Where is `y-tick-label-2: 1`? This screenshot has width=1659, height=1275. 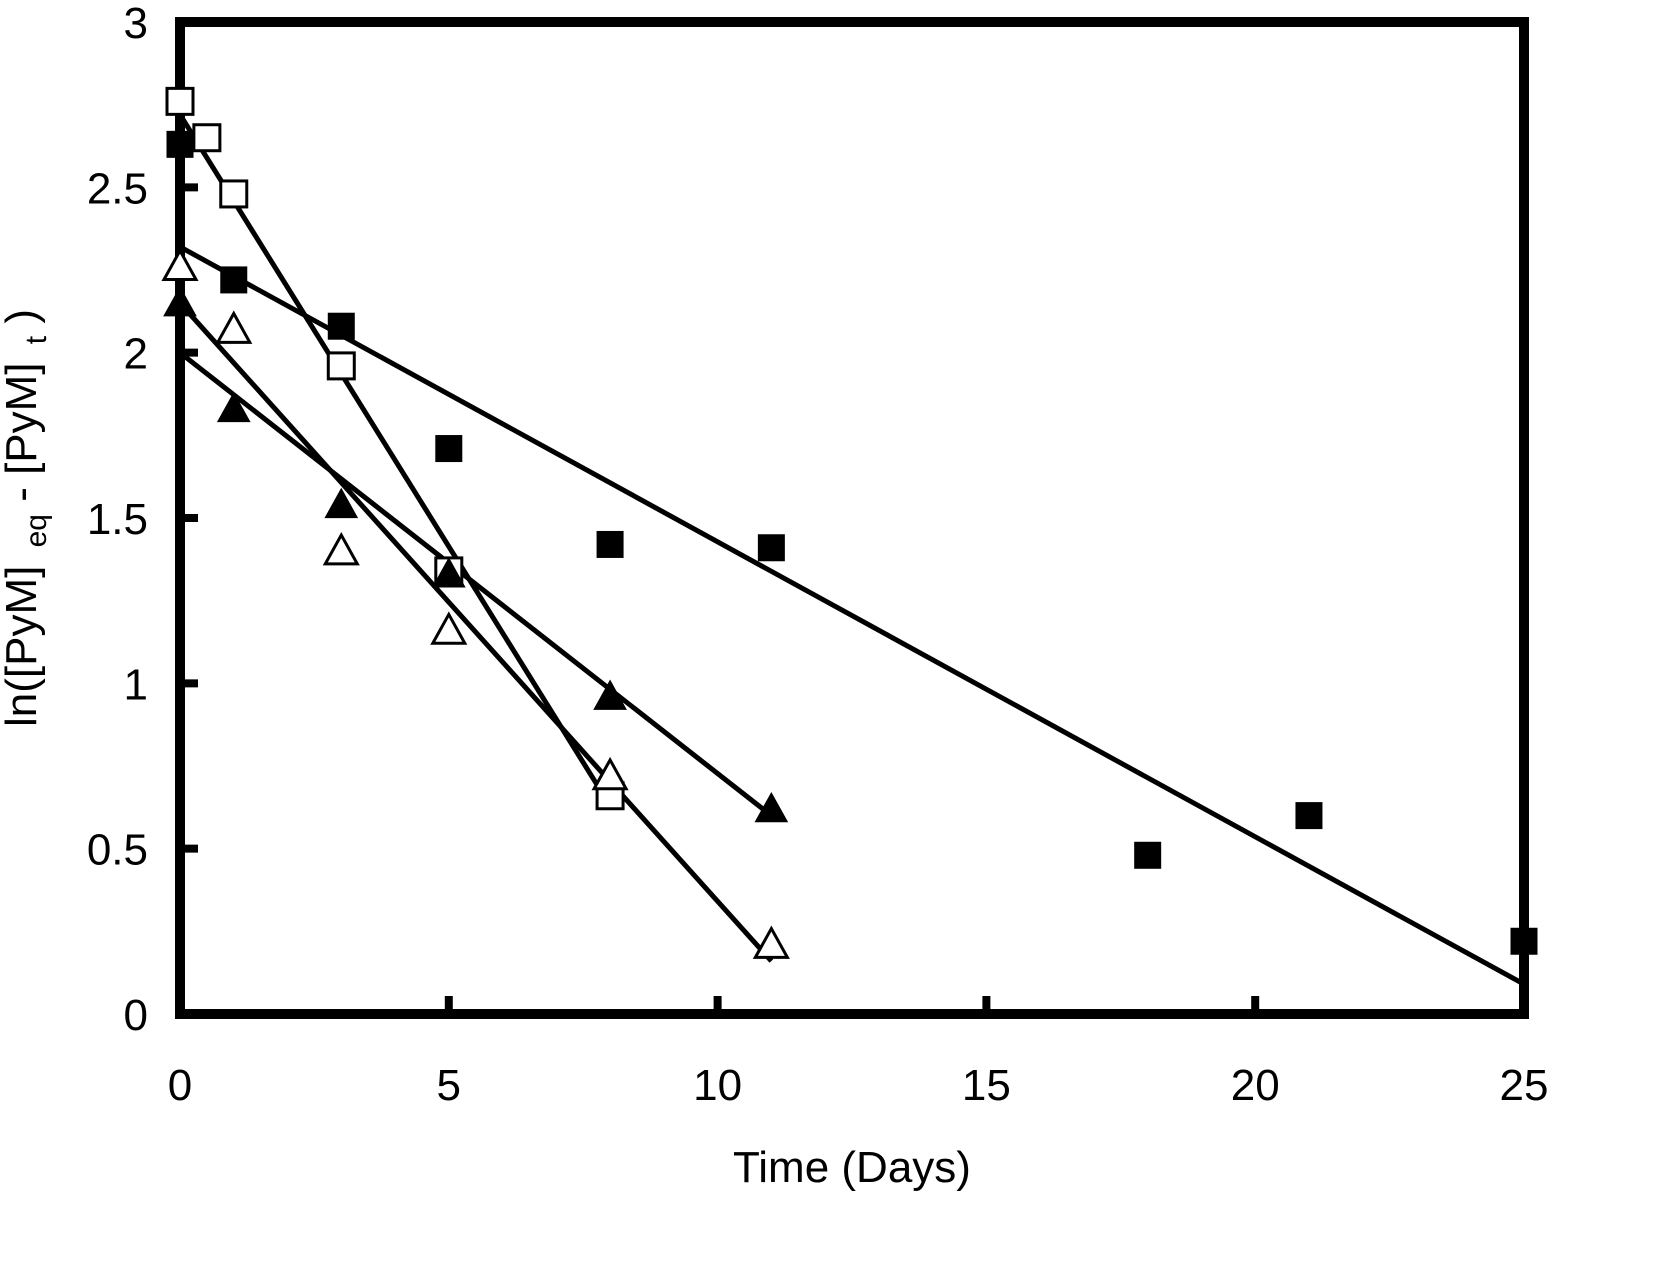
y-tick-label-2: 1 is located at coordinates (136, 684).